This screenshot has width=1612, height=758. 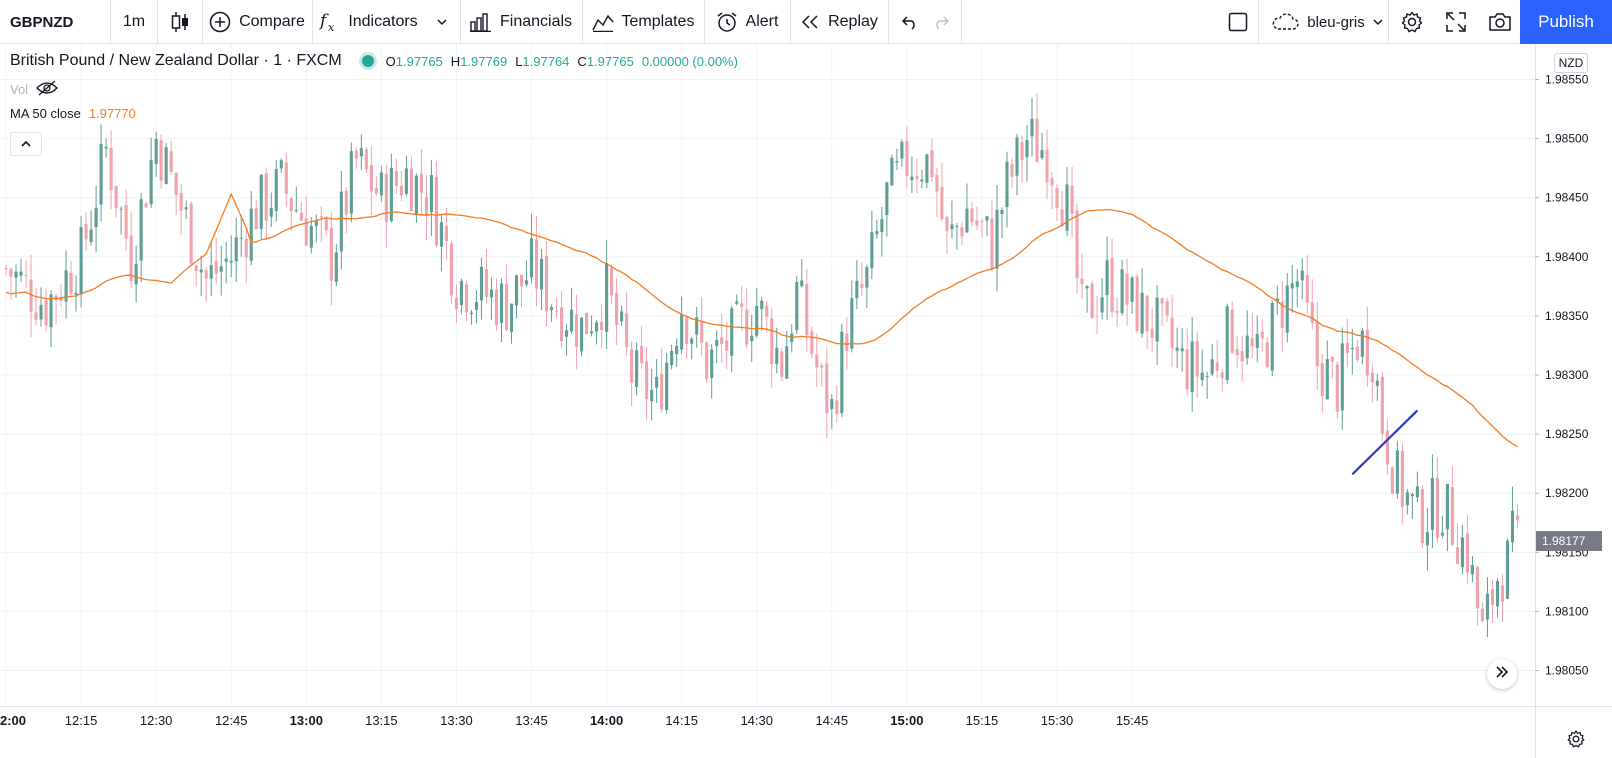 What do you see at coordinates (810, 22) in the screenshot?
I see `rewind-icon` at bounding box center [810, 22].